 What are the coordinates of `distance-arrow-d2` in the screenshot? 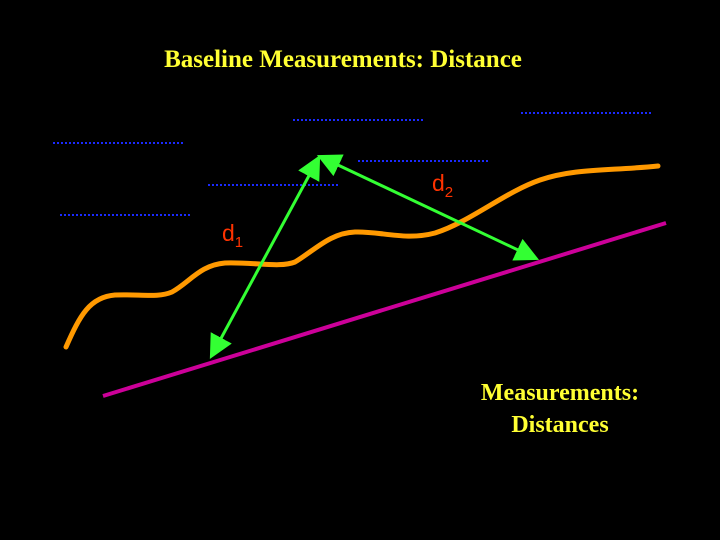 It's located at (428, 207).